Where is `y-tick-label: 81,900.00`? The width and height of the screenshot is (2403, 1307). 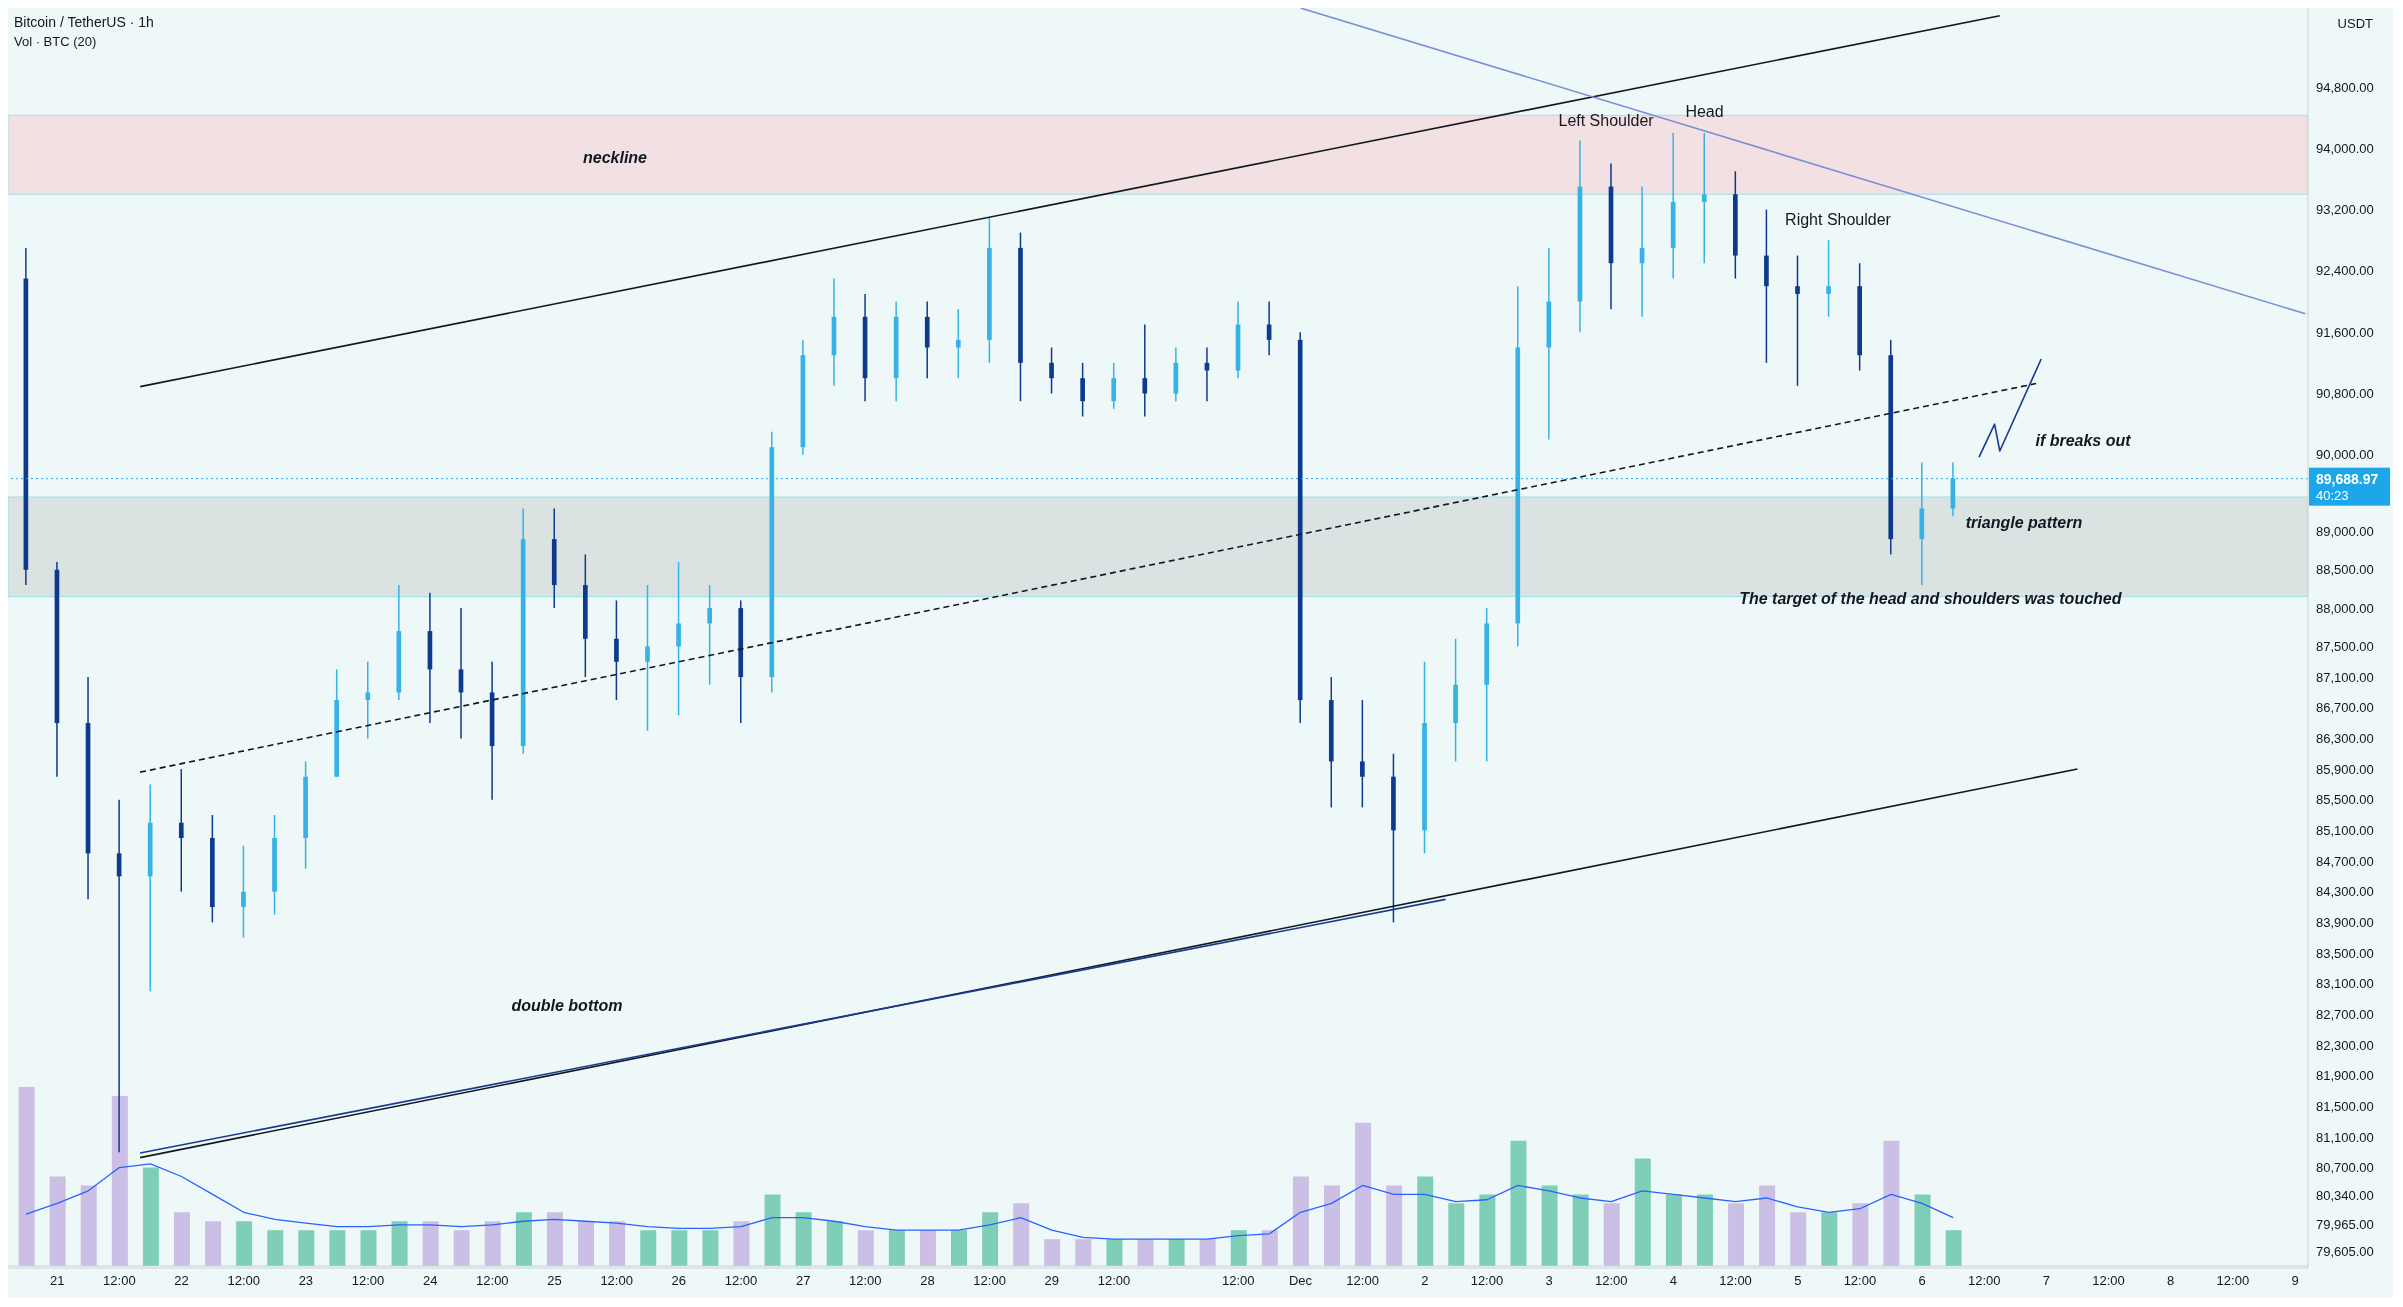
y-tick-label: 81,900.00 is located at coordinates (2345, 1076).